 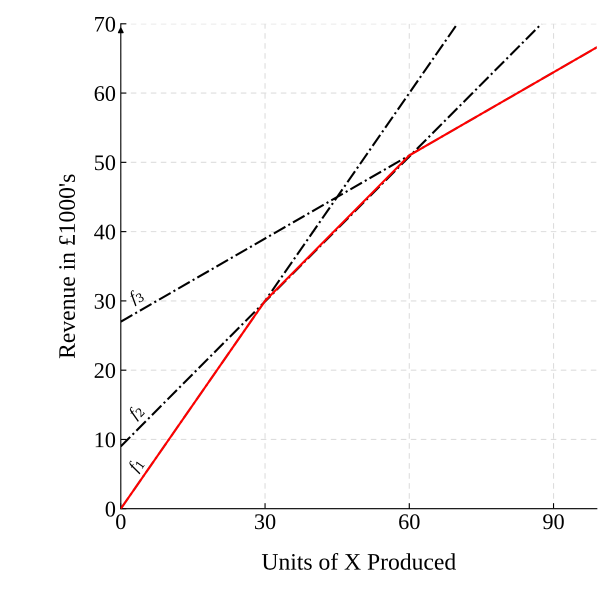 I want to click on y-tick-label: 0, so click(x=111, y=509).